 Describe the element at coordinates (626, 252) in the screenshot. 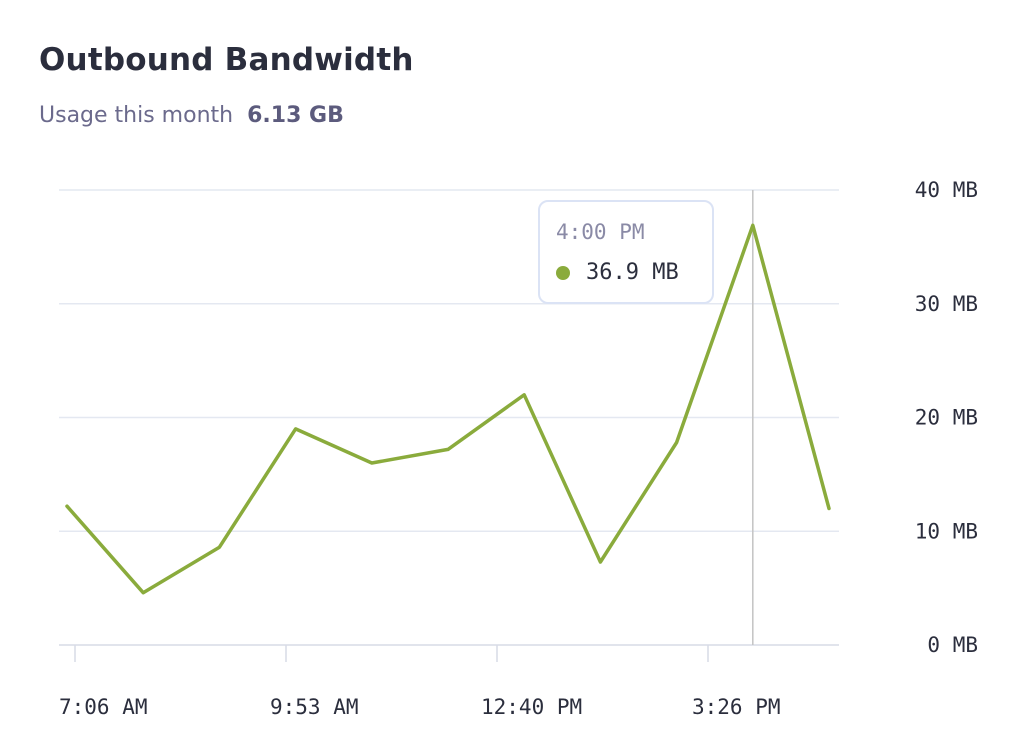

I see `chart-tooltip: 4:00 PM 36.9 MB` at that location.